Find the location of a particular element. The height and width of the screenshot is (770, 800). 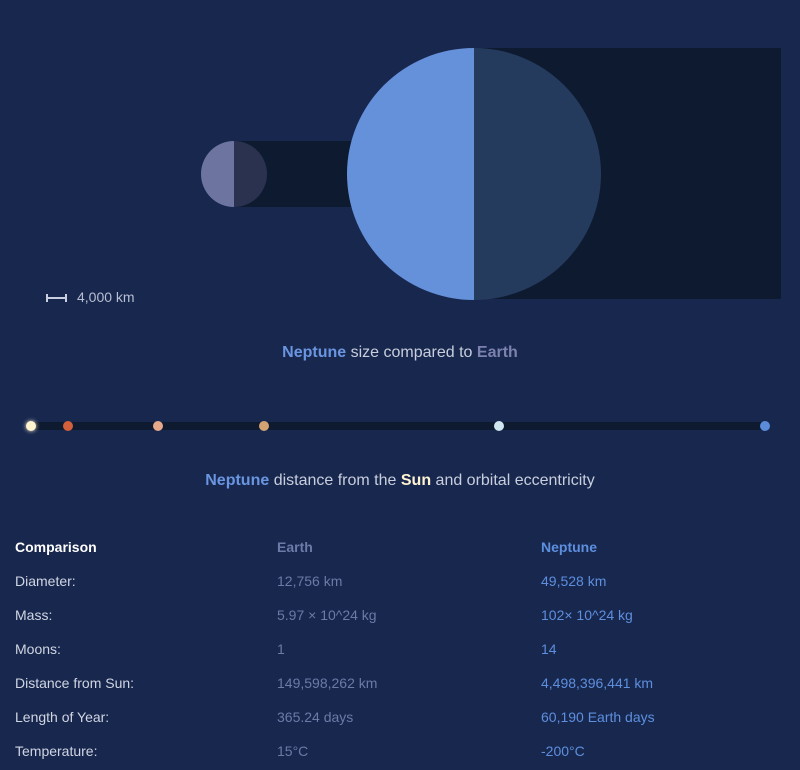

row-label: Moons: is located at coordinates (38, 649).